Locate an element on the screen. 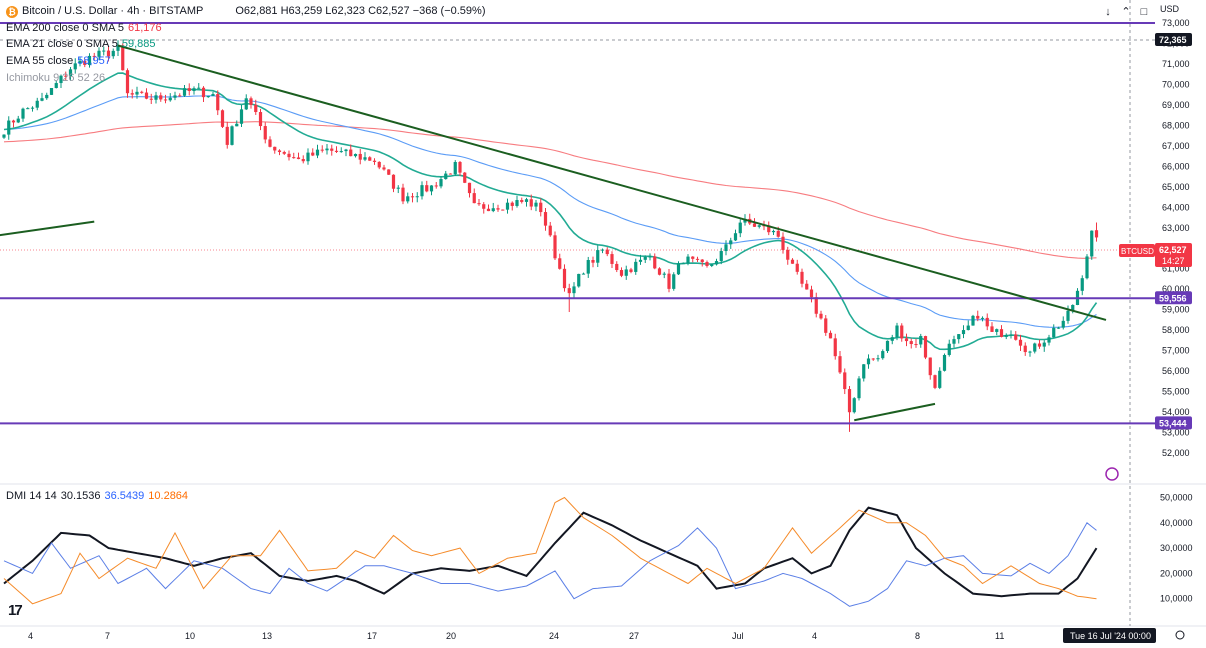 This screenshot has height=648, width=1206. price-tick-label: 53,000 is located at coordinates (1176, 433).